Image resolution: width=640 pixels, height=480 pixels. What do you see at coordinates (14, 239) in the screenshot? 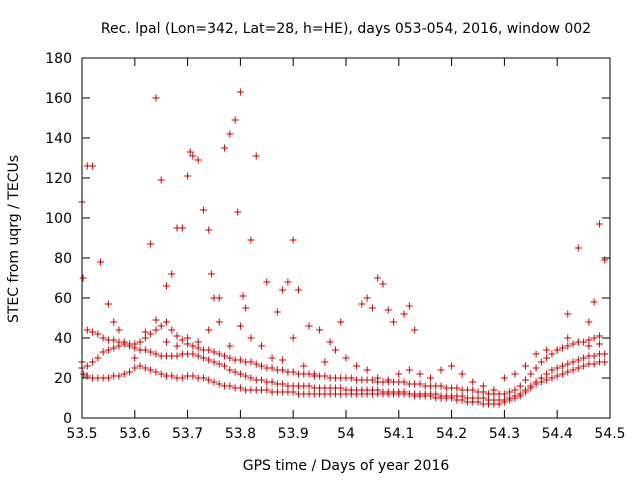
I see `y-axis-label: STEC from uqrg / TECUs` at bounding box center [14, 239].